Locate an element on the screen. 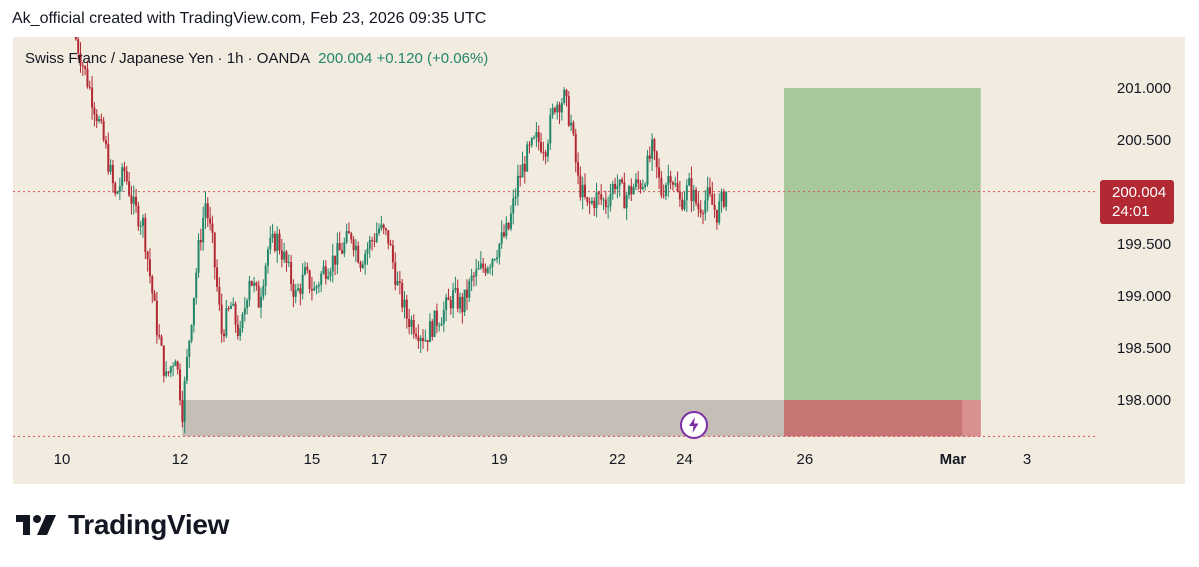 This screenshot has height=567, width=1199. symbol-label: Swiss Franc / Japanese Yen · 1h · OANDA is located at coordinates (168, 58).